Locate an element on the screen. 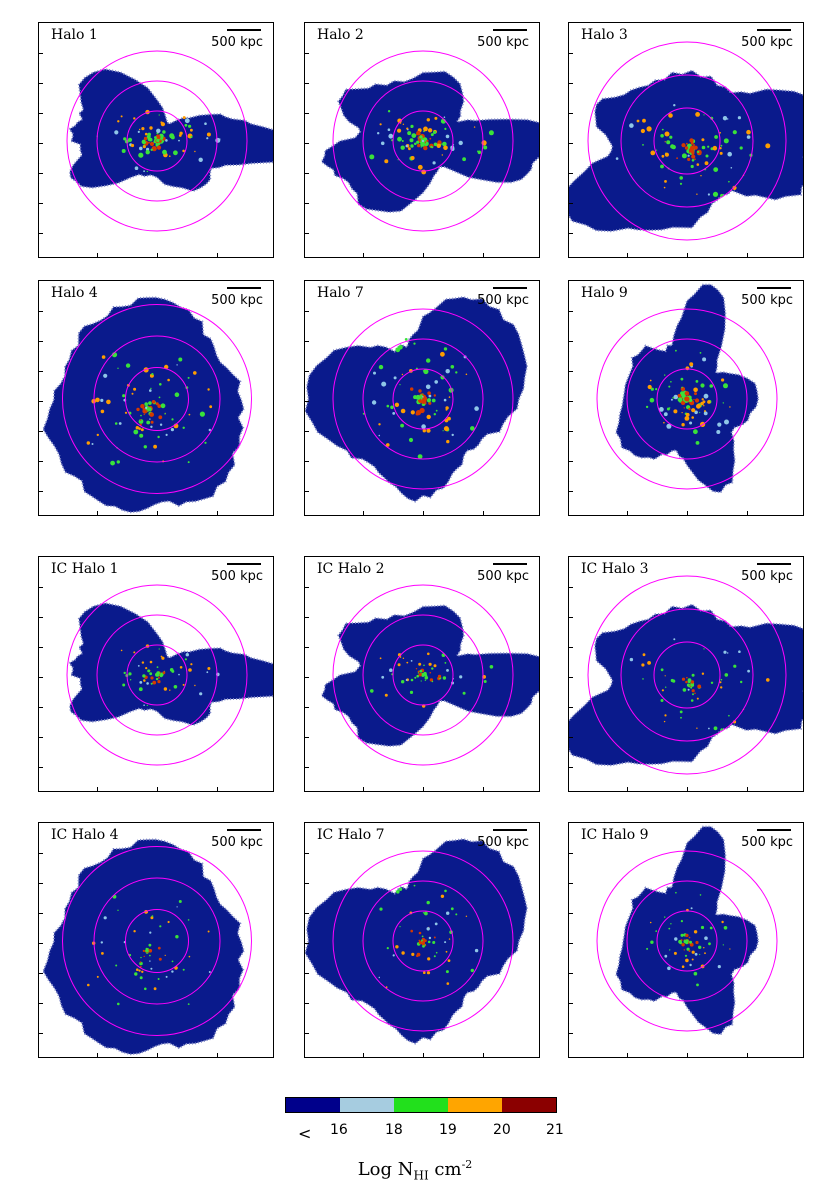 The height and width of the screenshot is (1202, 830). panel-halo-4: Halo 4 500 kpc is located at coordinates (156, 398).